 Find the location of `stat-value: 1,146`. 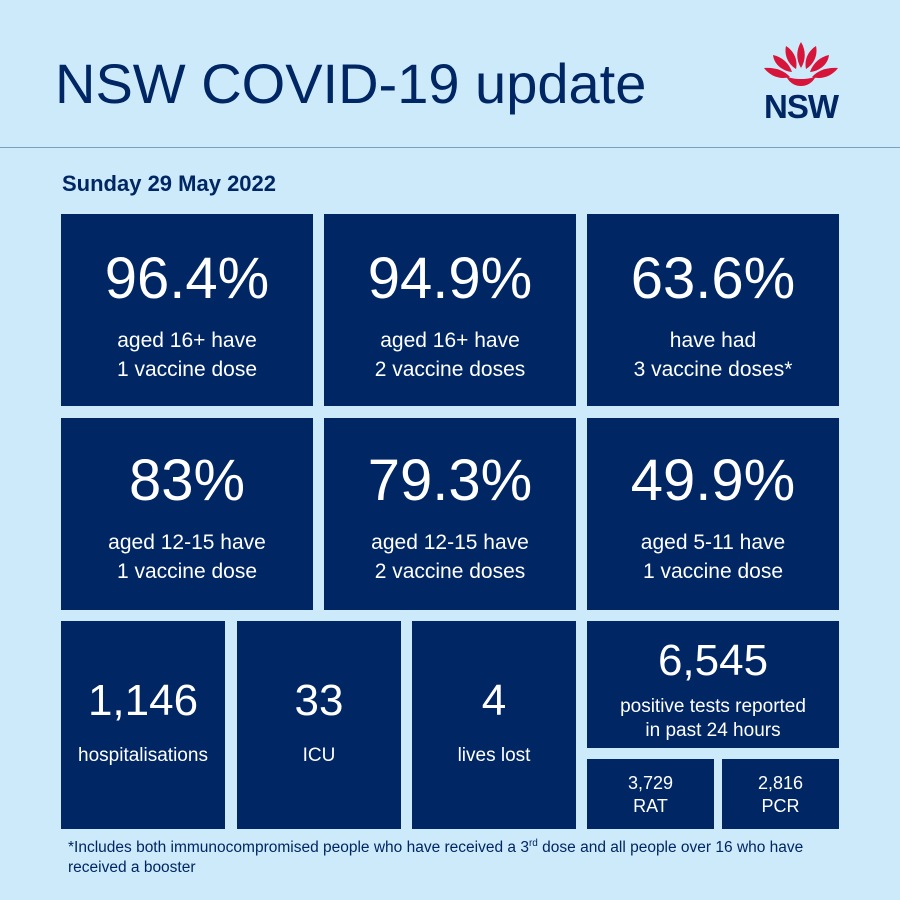

stat-value: 1,146 is located at coordinates (143, 700).